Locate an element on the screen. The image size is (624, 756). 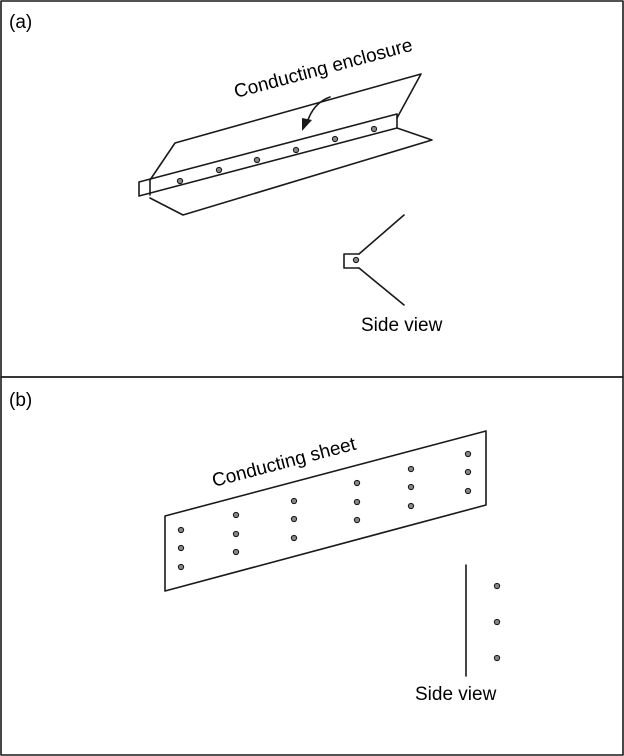
side-view-caption-b: Side view is located at coordinates (456, 694).